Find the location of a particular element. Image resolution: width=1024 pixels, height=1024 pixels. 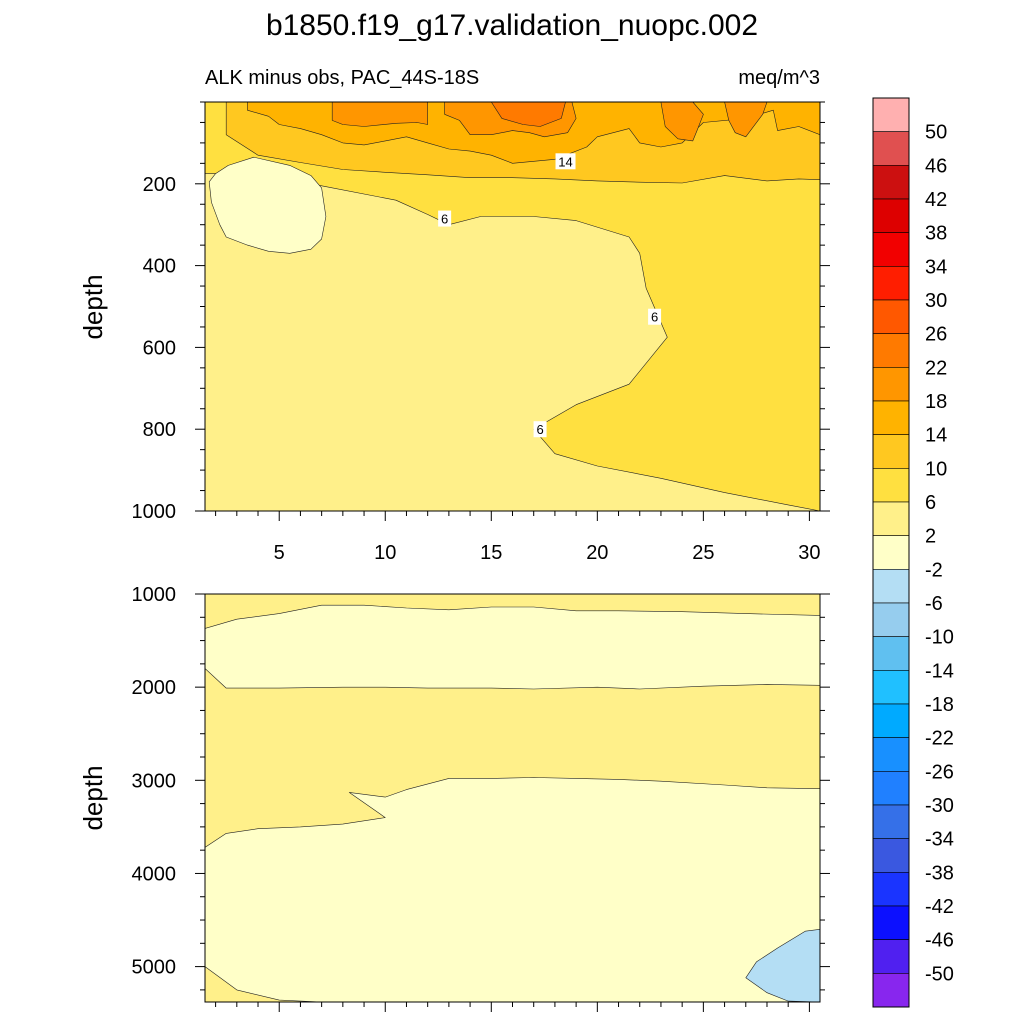

colorbar-label: 26 is located at coordinates (936, 335).